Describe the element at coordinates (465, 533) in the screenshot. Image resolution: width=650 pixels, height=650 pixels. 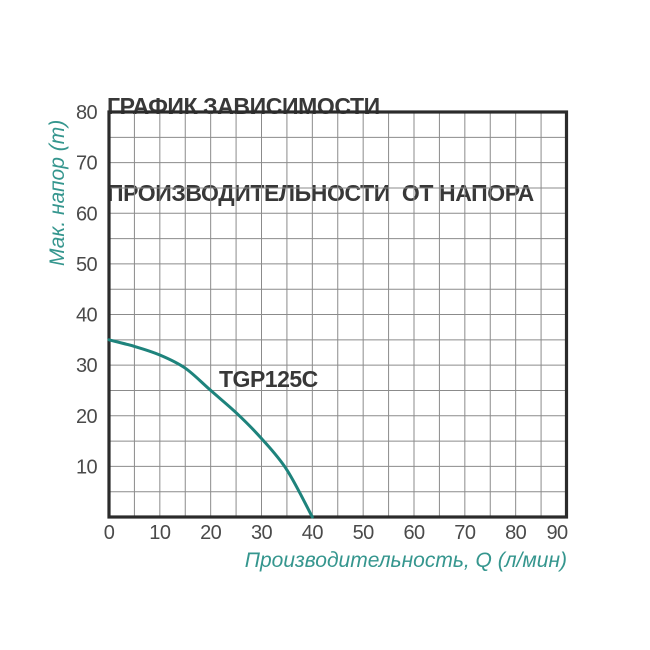
I see `x-tick-label: 70` at that location.